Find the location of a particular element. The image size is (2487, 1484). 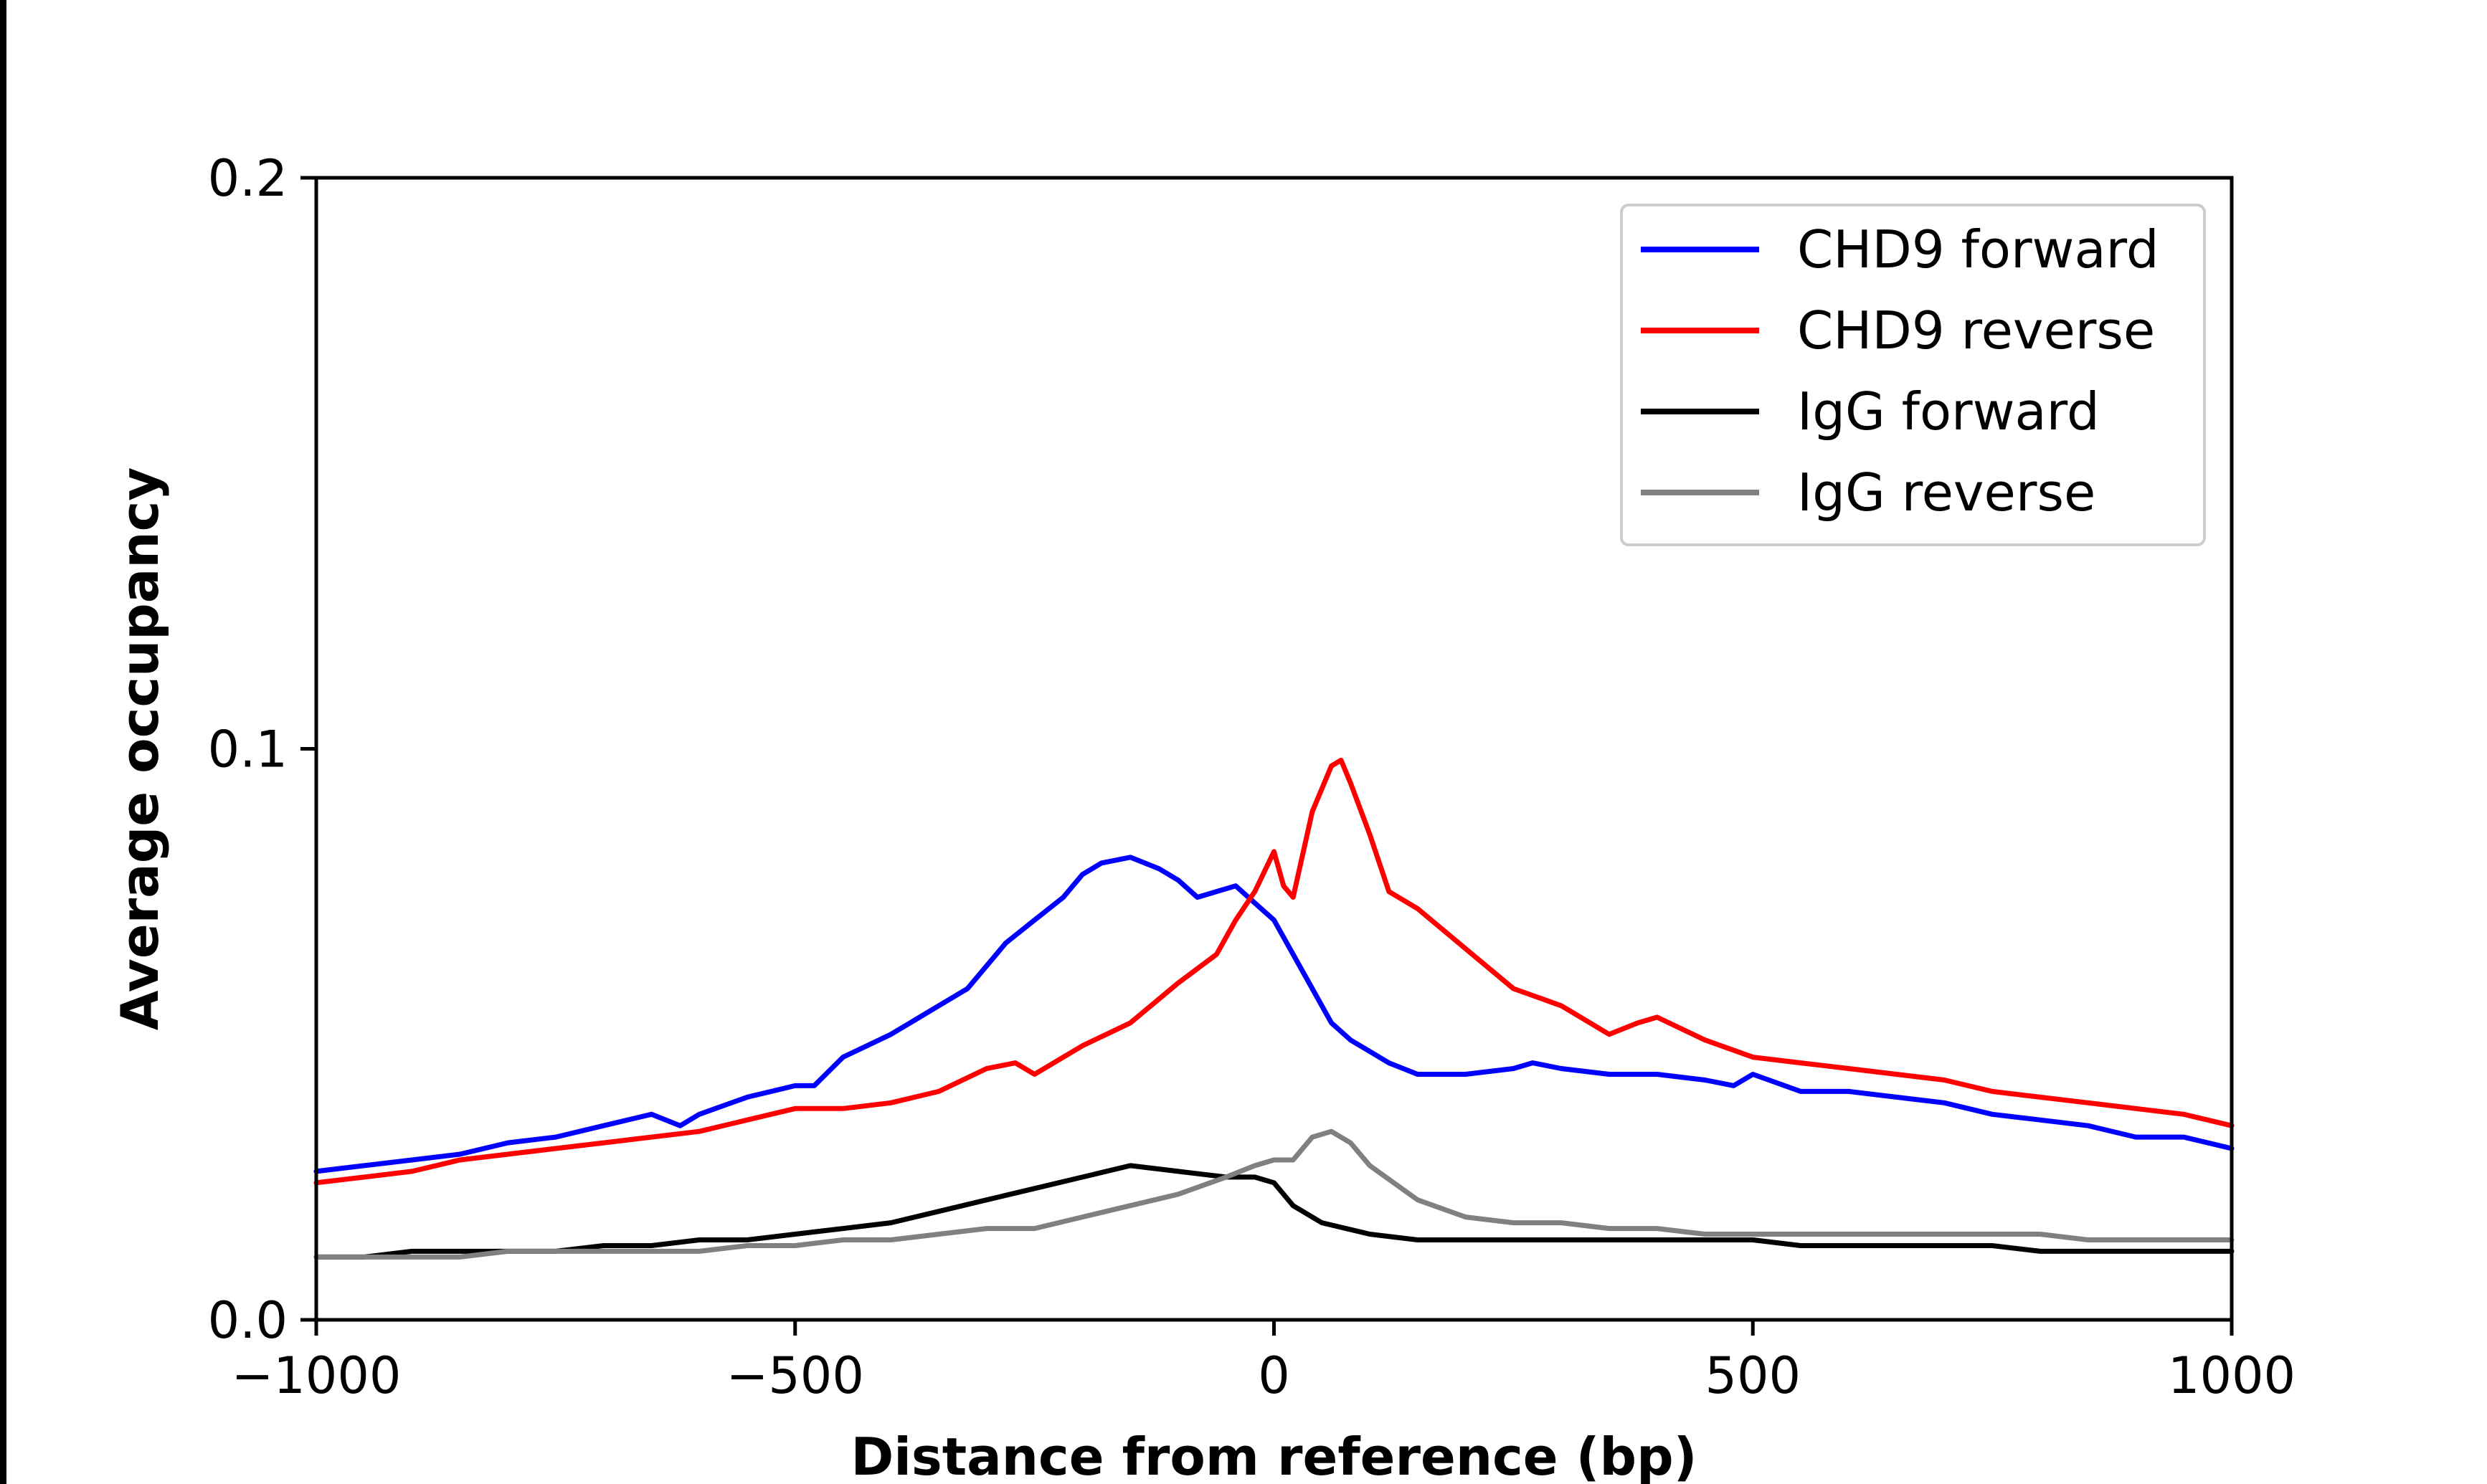

legend-label-chd9-reverse: CHD9 reverse is located at coordinates (1976, 331).